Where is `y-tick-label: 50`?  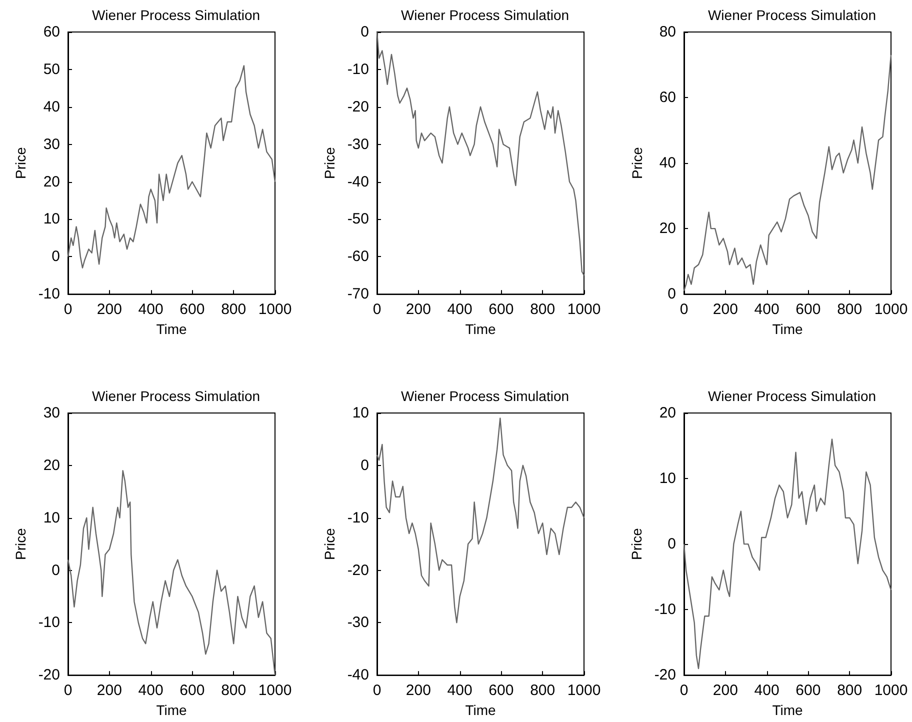
y-tick-label: 50 is located at coordinates (51, 69).